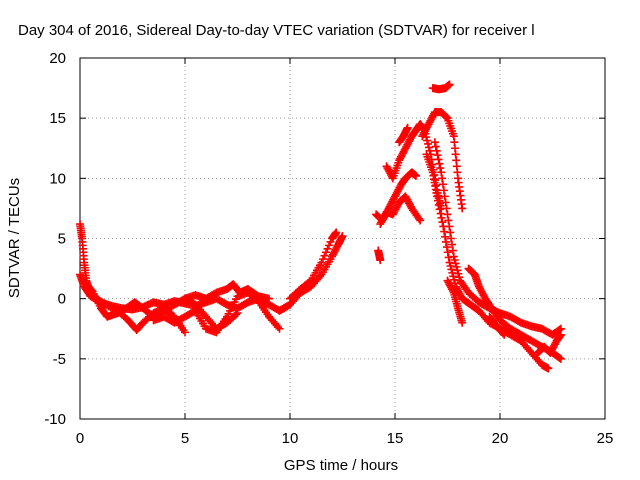 This screenshot has height=480, width=640. Describe the element at coordinates (185, 438) in the screenshot. I see `x-tick-label: 5` at that location.